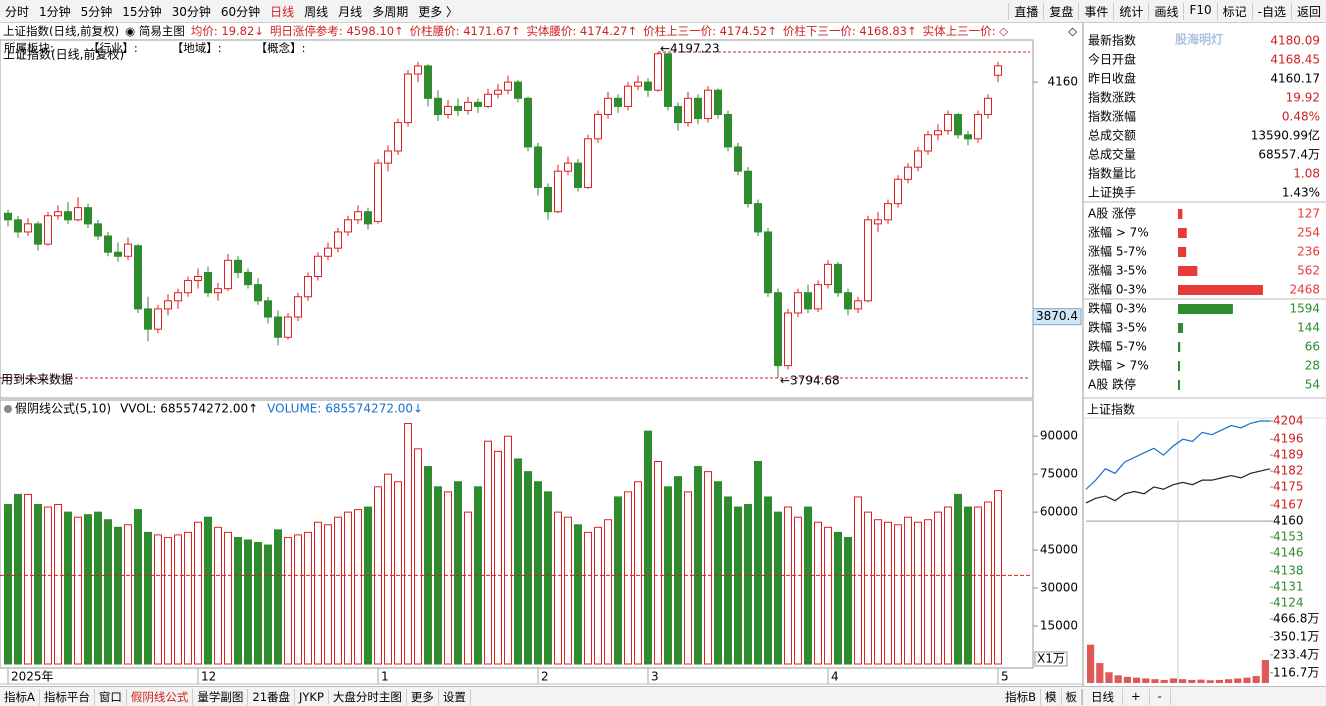  What do you see at coordinates (196, 48) in the screenshot?
I see `sector-label: 【地域】:` at bounding box center [196, 48].